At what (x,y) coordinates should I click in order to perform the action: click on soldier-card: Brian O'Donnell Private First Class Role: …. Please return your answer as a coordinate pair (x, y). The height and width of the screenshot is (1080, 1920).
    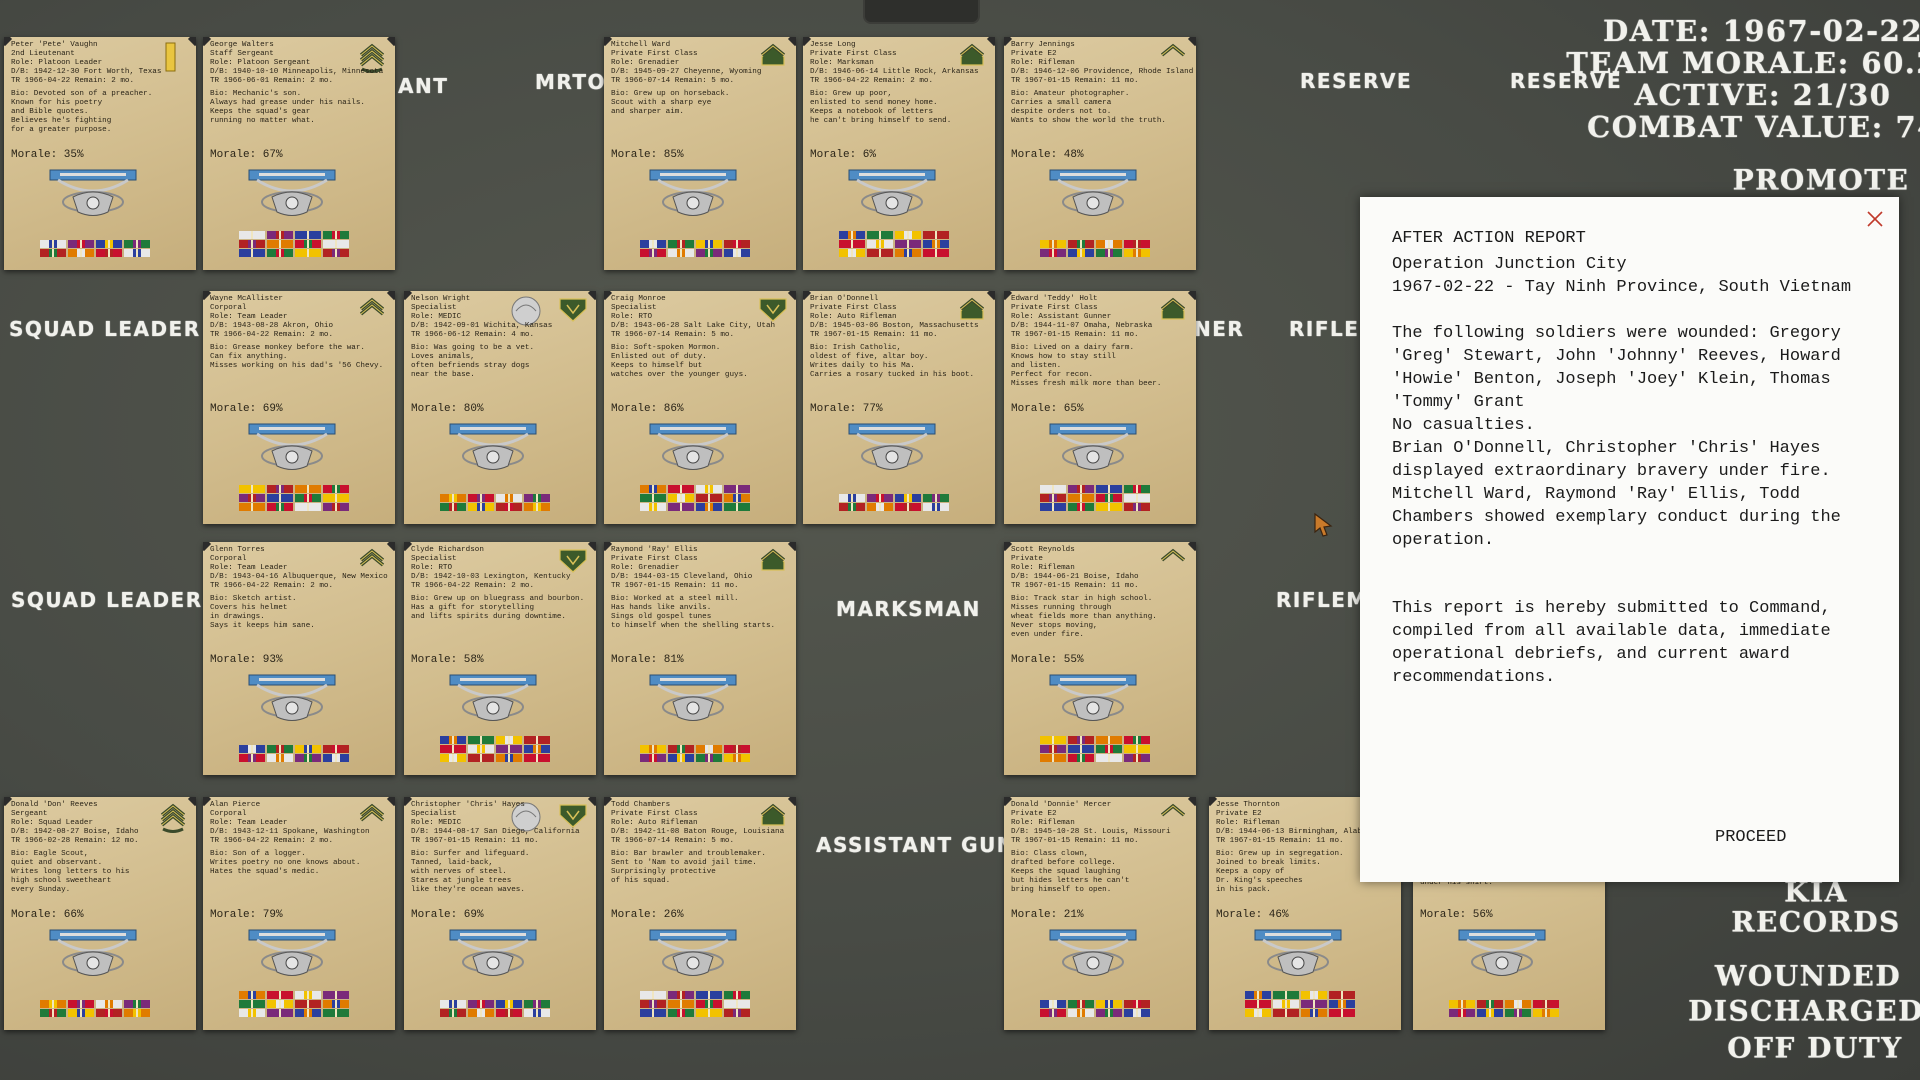
    Looking at the image, I should click on (899, 407).